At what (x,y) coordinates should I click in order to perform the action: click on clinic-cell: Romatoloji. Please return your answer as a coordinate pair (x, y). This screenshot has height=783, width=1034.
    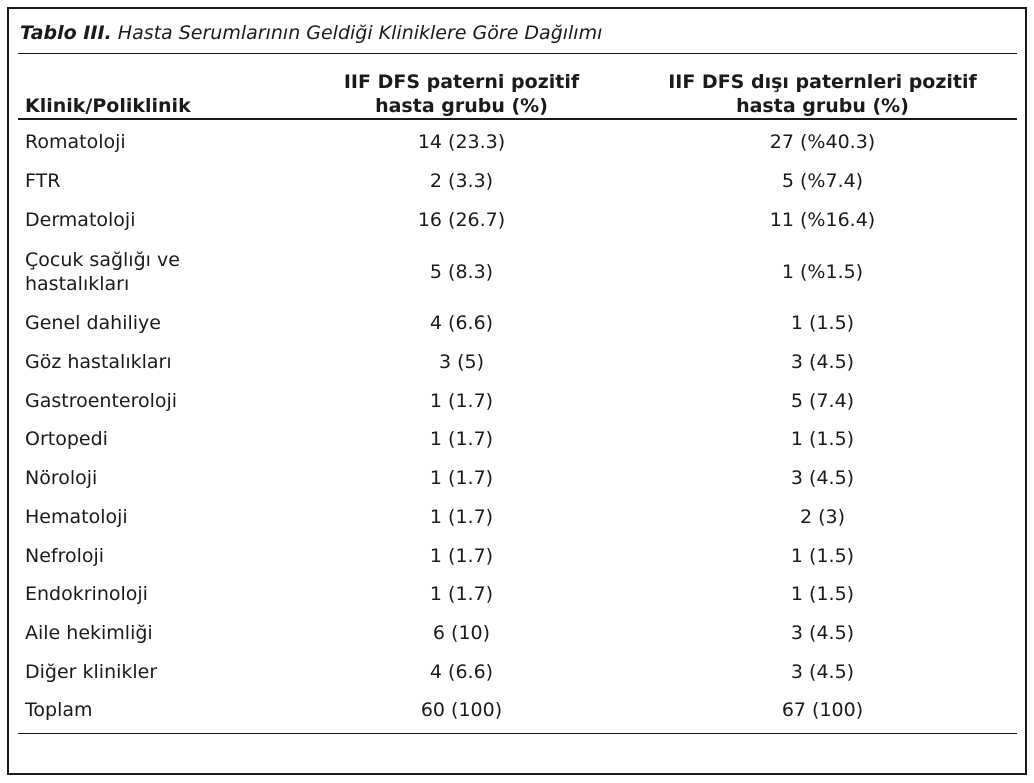
    Looking at the image, I should click on (75, 142).